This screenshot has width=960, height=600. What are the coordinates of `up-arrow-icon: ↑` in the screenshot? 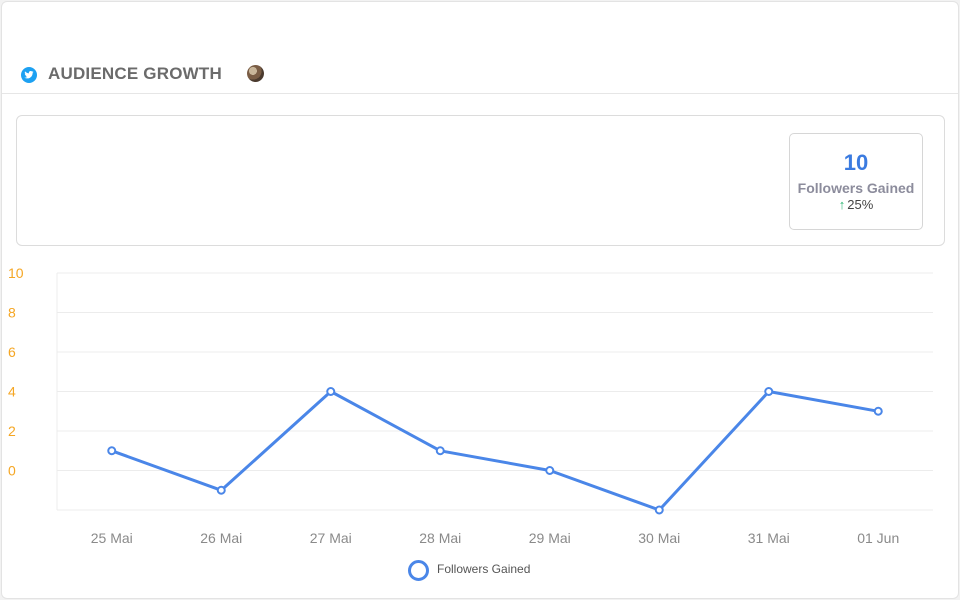 It's located at (842, 204).